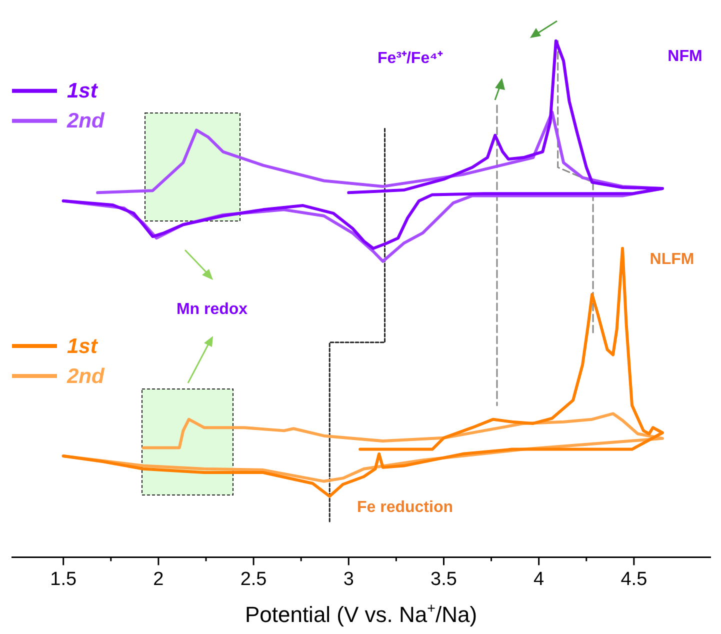  I want to click on annotation: NFM, so click(685, 56).